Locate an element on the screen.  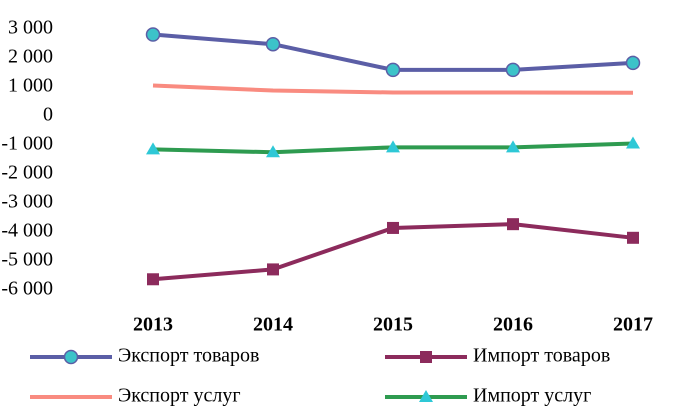
legend-label: Импорт товаров is located at coordinates (541, 356).